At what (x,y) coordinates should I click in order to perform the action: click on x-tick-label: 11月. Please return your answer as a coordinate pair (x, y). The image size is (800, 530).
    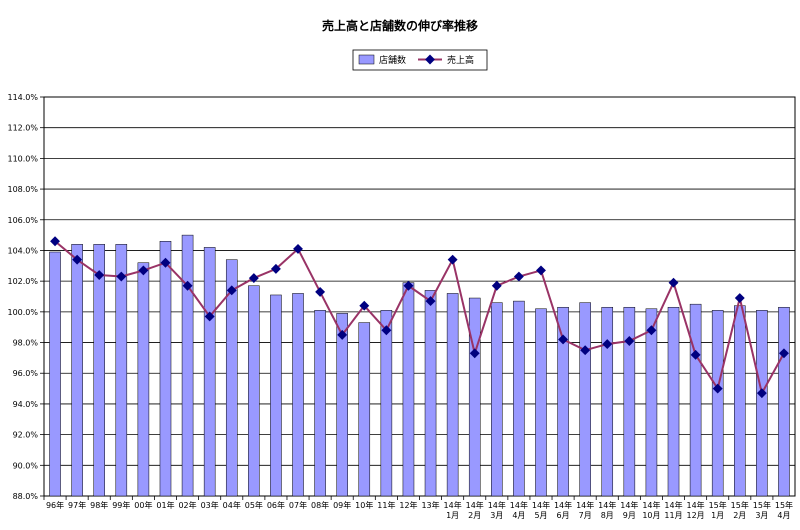
    Looking at the image, I should click on (673, 515).